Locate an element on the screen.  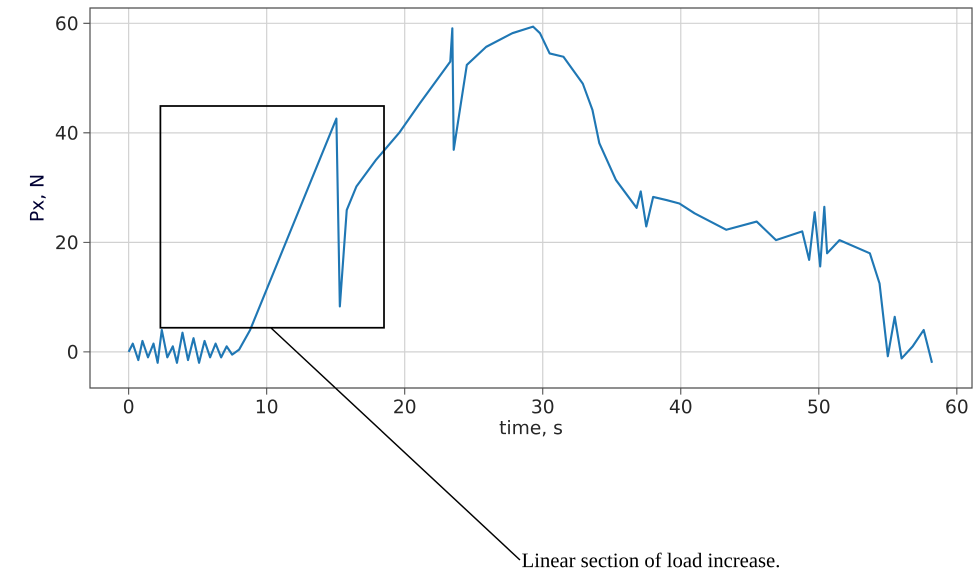
y-tick-label: 0 is located at coordinates (73, 351).